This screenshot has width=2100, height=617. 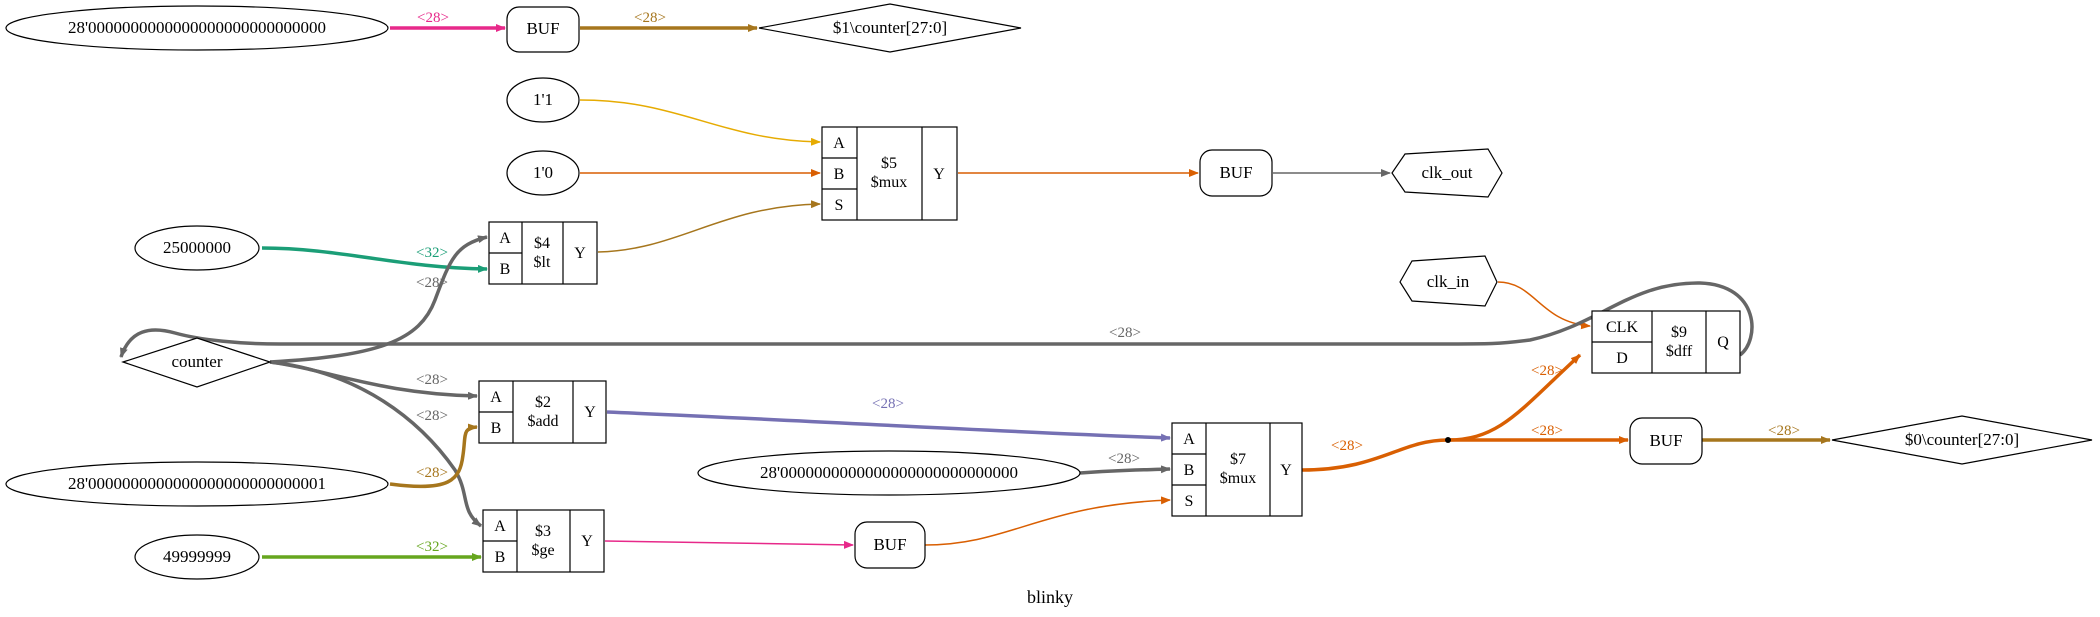 What do you see at coordinates (590, 412) in the screenshot?
I see `add2-port-y: Y` at bounding box center [590, 412].